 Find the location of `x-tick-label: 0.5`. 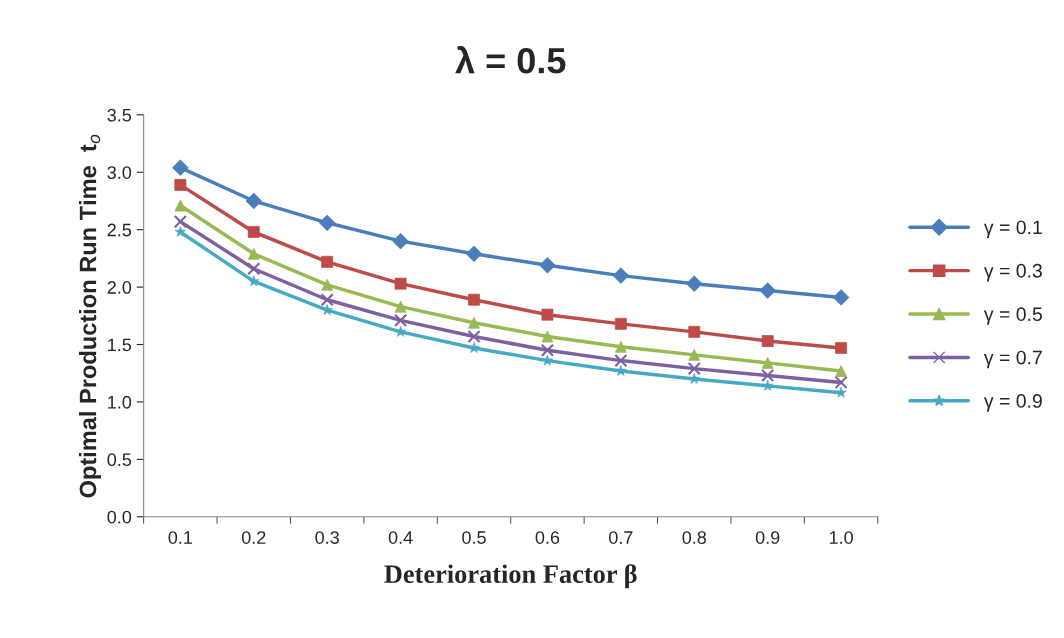

x-tick-label: 0.5 is located at coordinates (474, 537).